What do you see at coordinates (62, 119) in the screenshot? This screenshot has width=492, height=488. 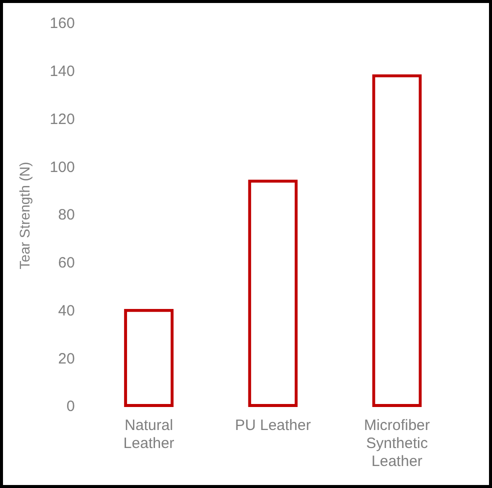 I see `y-tick-label: 120` at bounding box center [62, 119].